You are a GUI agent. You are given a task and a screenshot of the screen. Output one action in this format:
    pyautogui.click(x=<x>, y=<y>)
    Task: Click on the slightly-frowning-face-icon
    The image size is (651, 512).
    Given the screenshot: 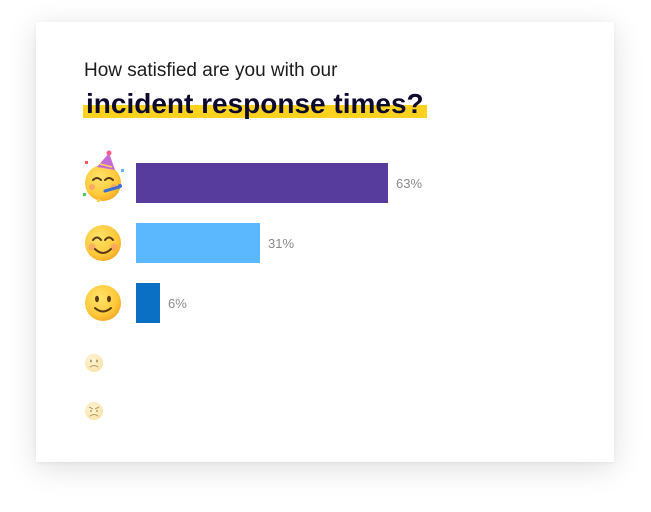 What is the action you would take?
    pyautogui.click(x=94, y=363)
    